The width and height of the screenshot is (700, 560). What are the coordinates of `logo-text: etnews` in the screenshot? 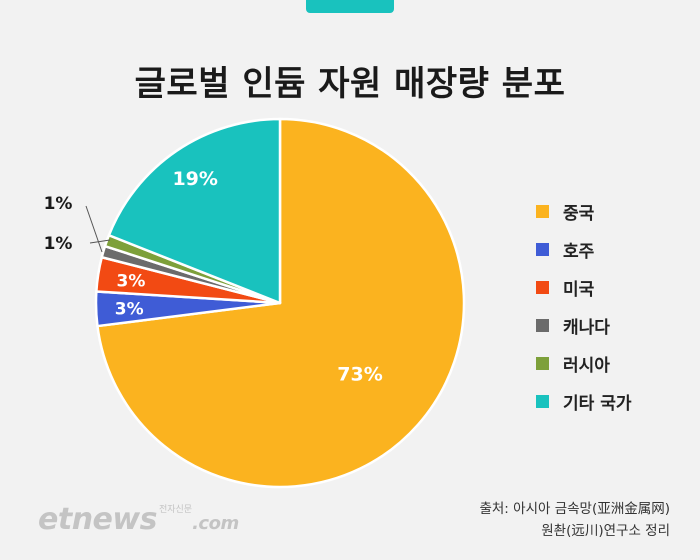 It's located at (97, 519).